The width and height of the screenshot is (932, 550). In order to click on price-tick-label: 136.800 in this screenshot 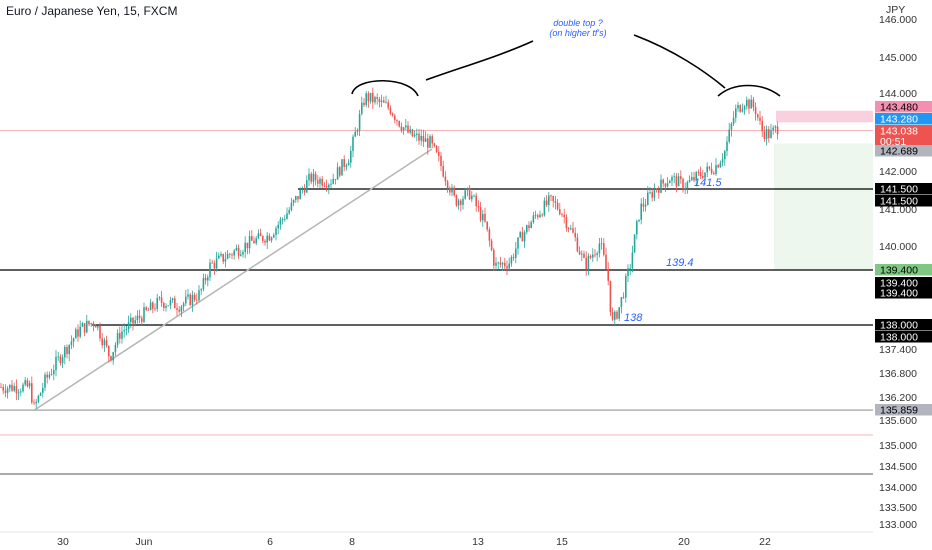, I will do `click(898, 374)`.